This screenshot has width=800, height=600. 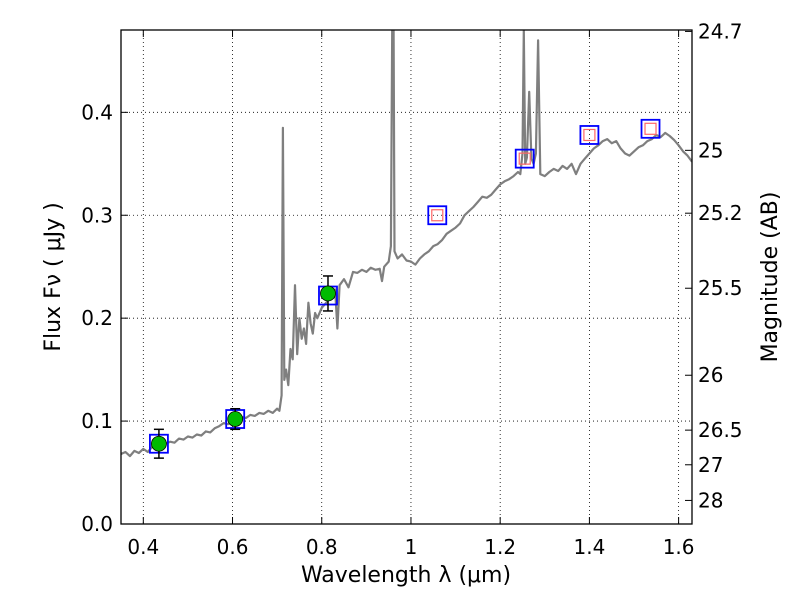 What do you see at coordinates (679, 547) in the screenshot?
I see `x-tick-label: 1.6` at bounding box center [679, 547].